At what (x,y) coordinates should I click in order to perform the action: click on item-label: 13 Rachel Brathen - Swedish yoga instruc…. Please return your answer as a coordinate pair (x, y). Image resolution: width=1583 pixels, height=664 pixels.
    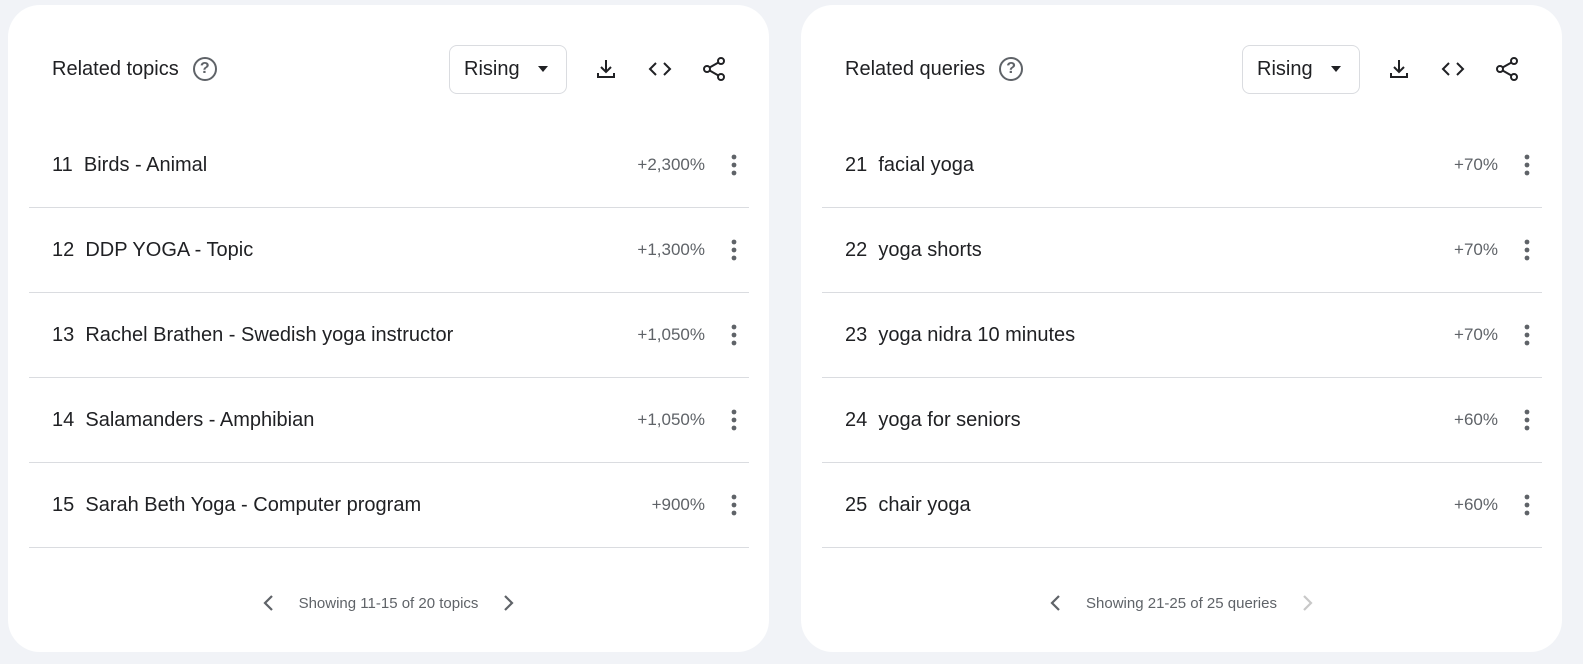
    Looking at the image, I should click on (253, 334).